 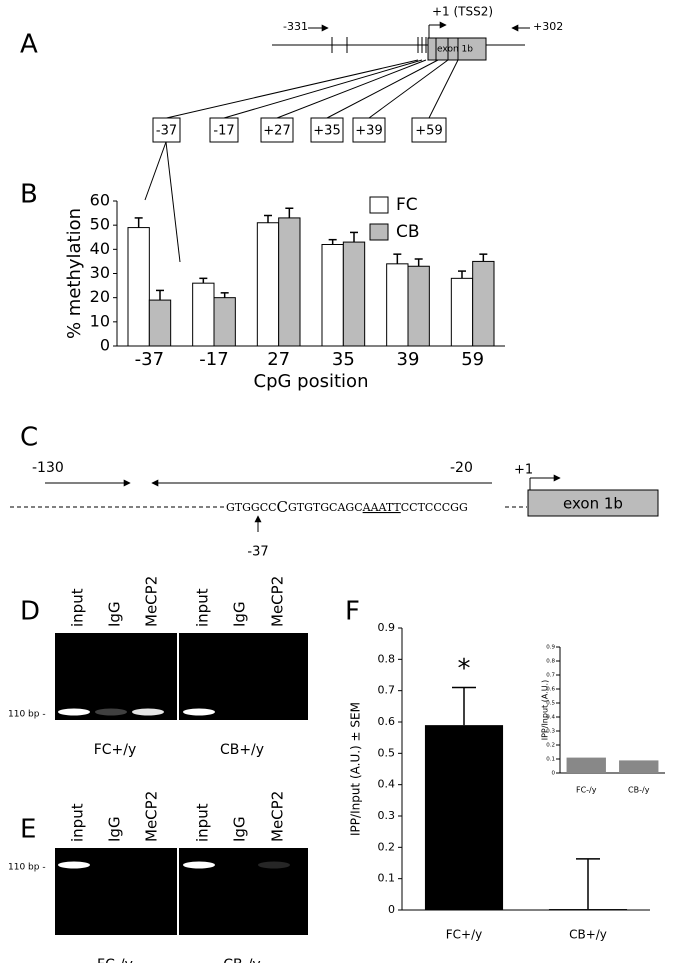 What do you see at coordinates (27, 715) in the screenshot?
I see `size-marker: 110 bp -` at bounding box center [27, 715].